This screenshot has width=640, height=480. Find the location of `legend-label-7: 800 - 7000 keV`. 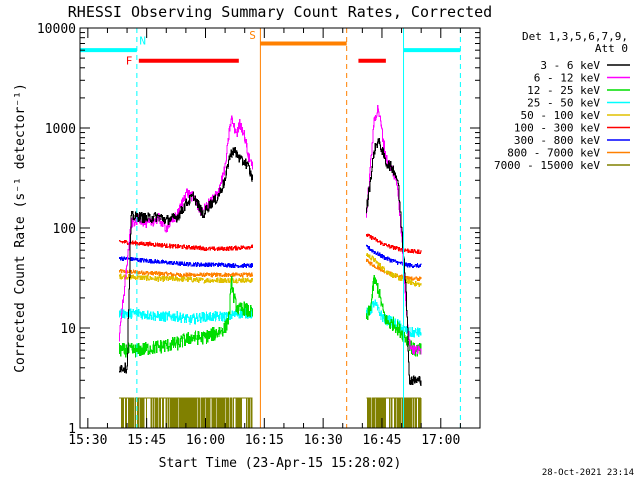

legend-label-7: 800 - 7000 keV is located at coordinates (553, 153).